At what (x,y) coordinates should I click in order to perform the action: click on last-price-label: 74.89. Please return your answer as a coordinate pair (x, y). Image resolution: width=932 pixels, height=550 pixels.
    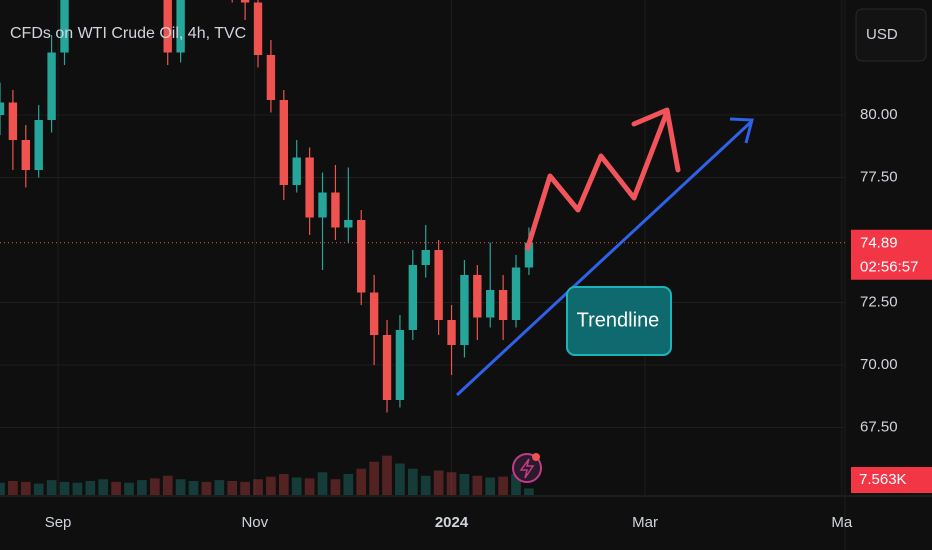
    Looking at the image, I should click on (879, 243).